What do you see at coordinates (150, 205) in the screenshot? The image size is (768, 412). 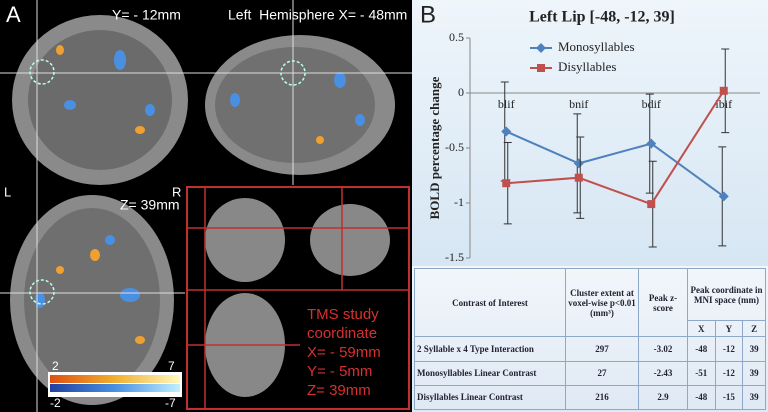 I see `slice-label: Z= 39mm` at bounding box center [150, 205].